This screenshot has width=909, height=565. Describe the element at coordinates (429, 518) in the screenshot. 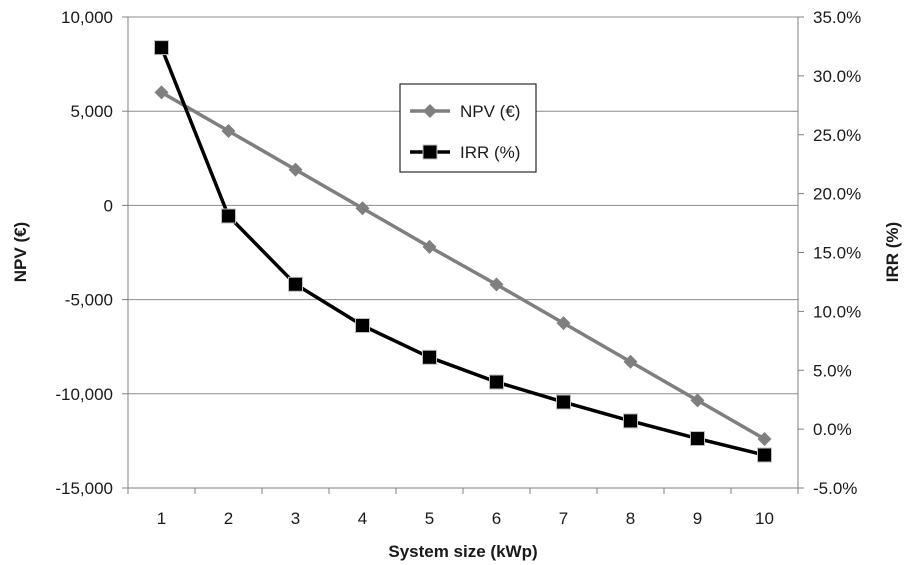

I see `x-tick-label: 5` at that location.